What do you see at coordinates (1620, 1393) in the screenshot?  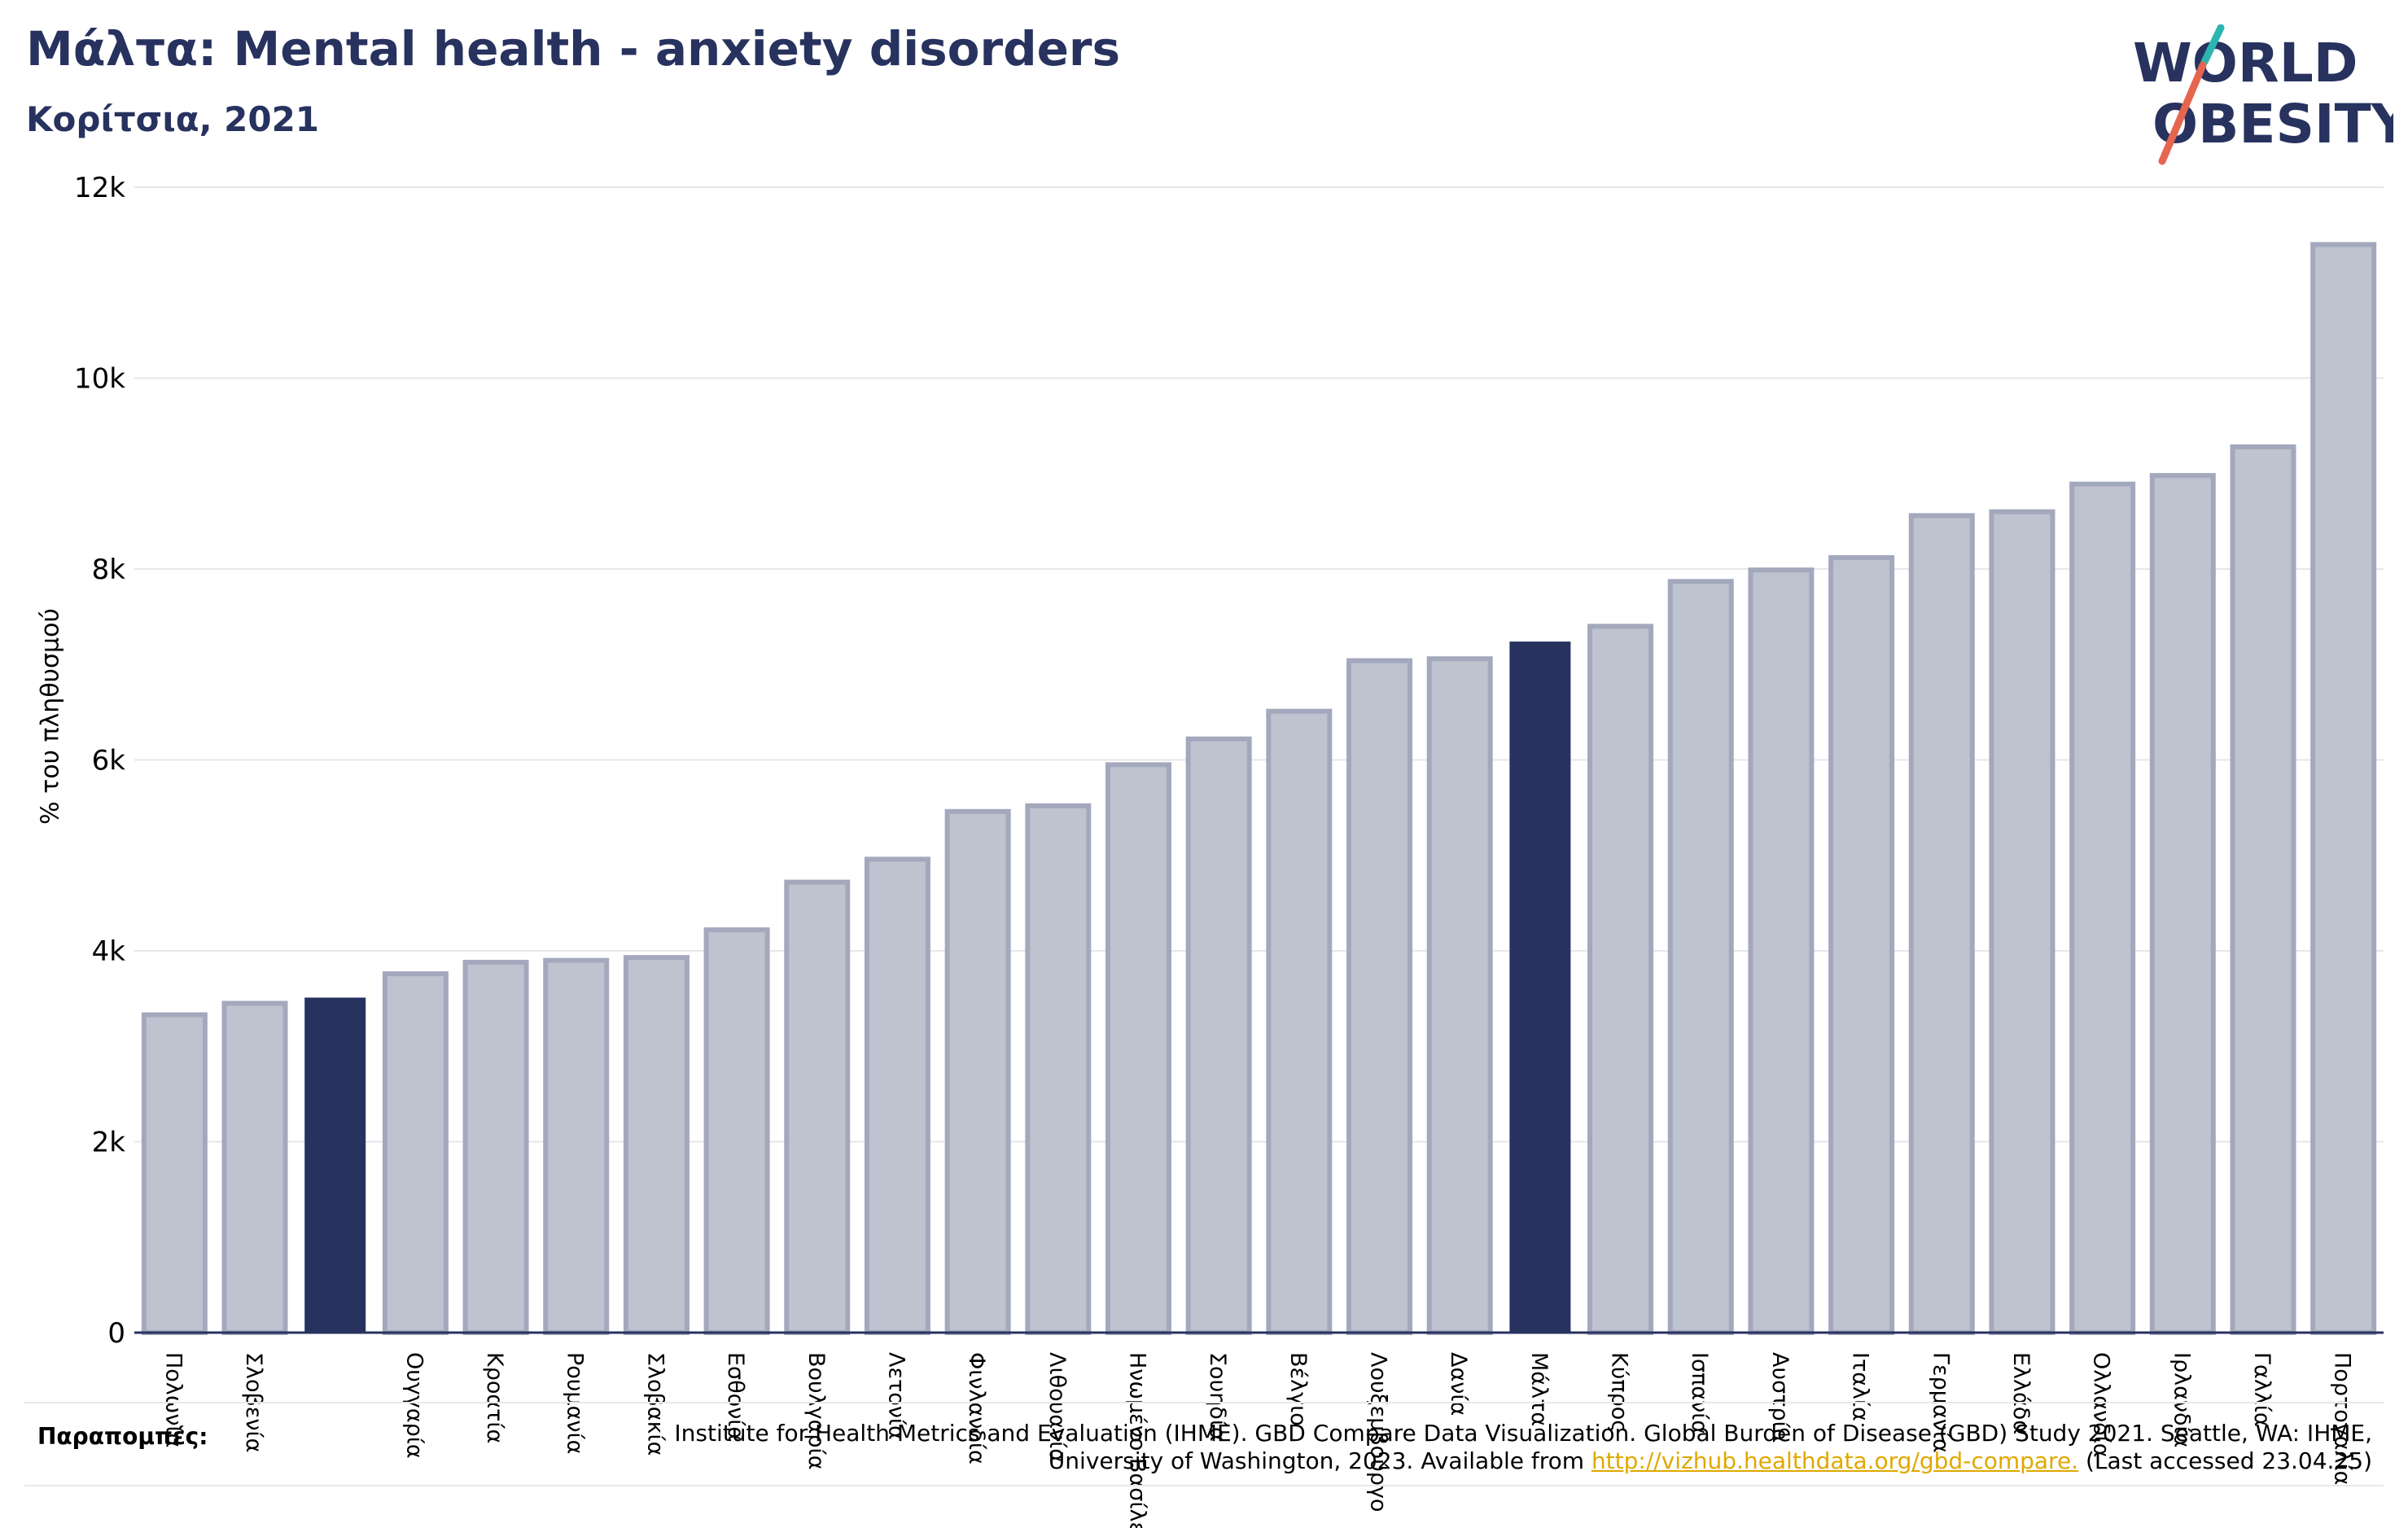 I see `x-tick-label: Κύπρος` at bounding box center [1620, 1393].